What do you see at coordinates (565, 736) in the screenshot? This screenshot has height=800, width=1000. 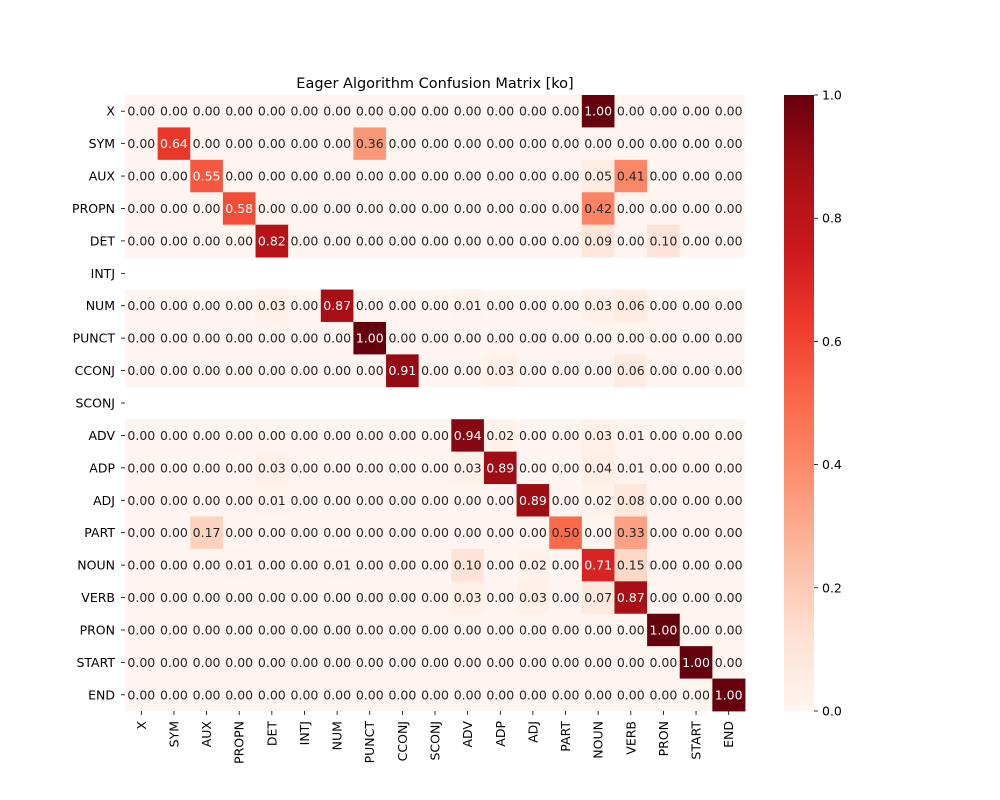 I see `col-tick-label: PART` at bounding box center [565, 736].